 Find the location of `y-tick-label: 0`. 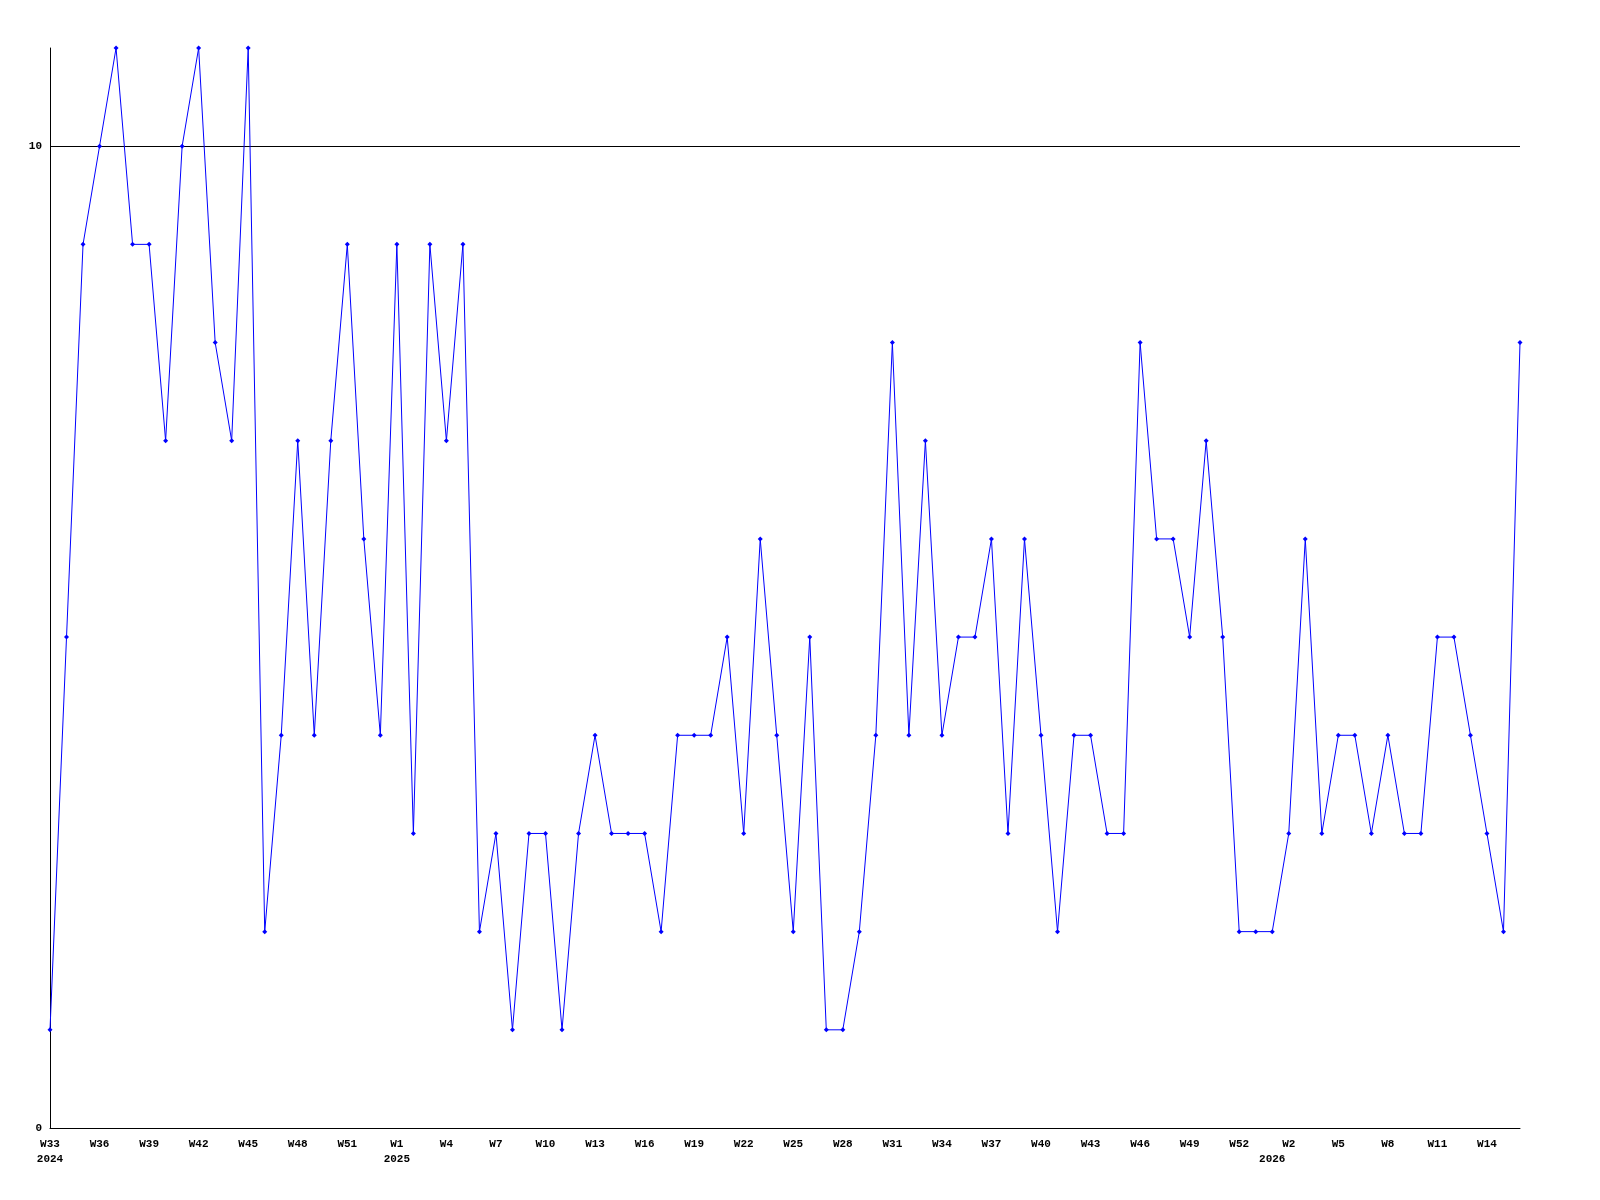

y-tick-label: 0 is located at coordinates (38, 1128).